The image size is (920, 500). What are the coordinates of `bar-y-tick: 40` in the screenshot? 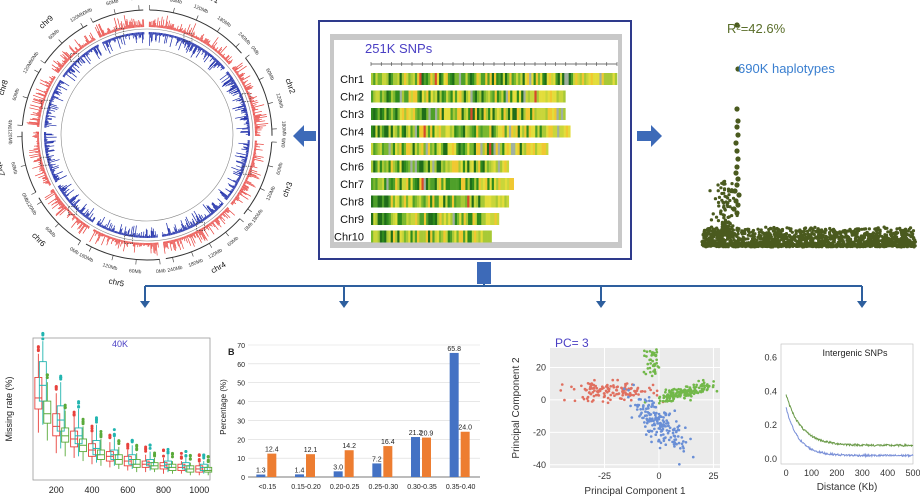 It's located at (241, 403).